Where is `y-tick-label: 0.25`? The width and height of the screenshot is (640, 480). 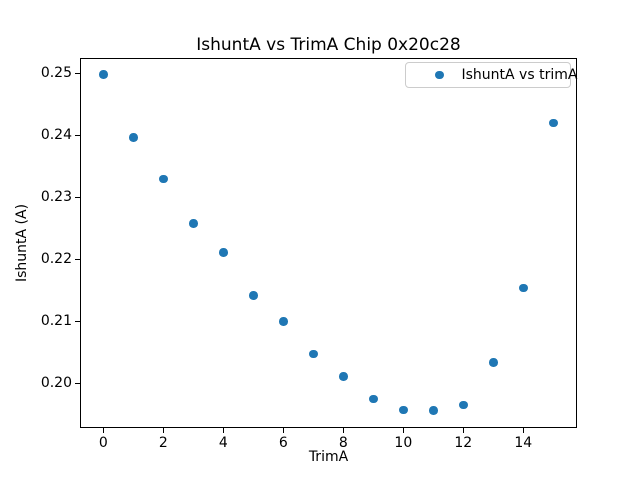
y-tick-label: 0.25 is located at coordinates (56, 73).